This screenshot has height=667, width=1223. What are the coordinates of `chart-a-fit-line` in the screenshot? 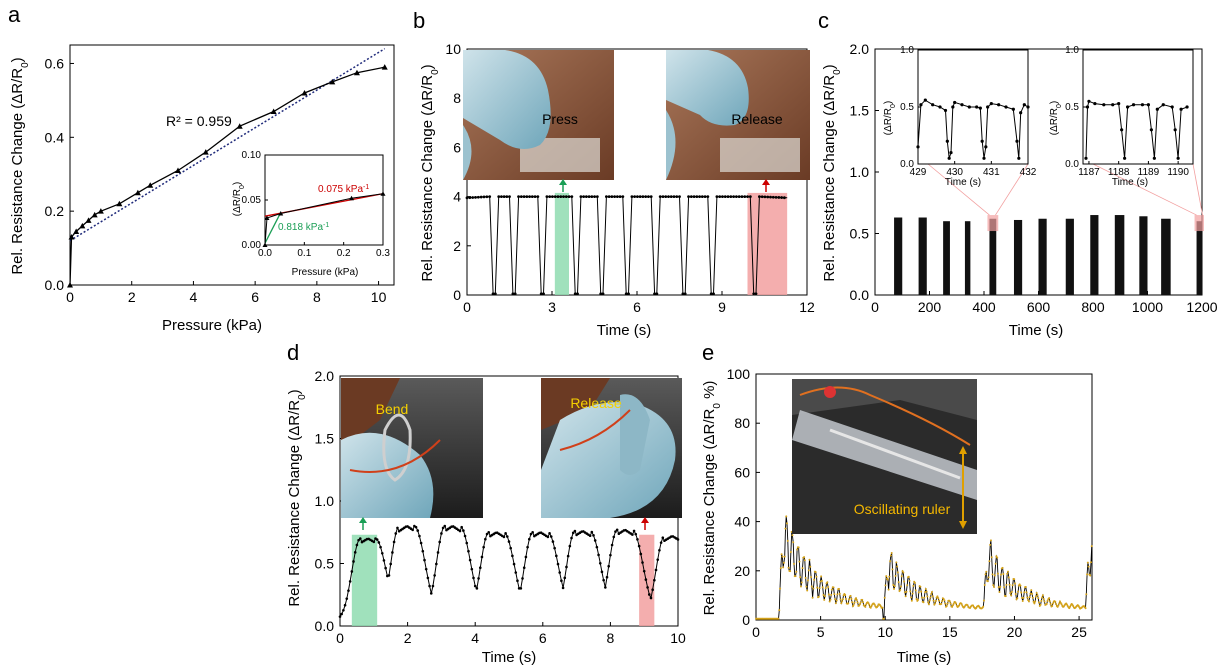 It's located at (227, 145).